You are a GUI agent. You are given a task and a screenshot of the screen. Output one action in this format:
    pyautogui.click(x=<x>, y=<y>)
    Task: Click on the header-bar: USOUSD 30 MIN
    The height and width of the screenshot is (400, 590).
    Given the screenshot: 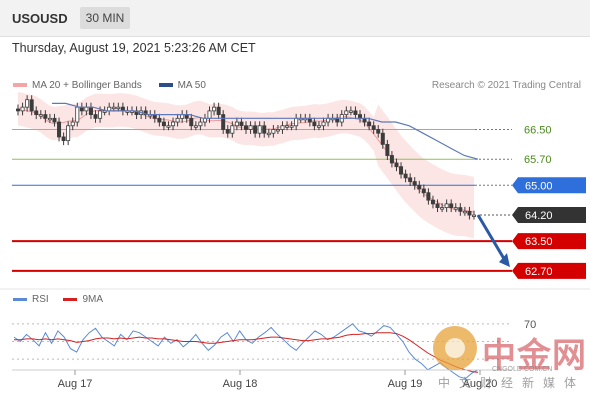 What is the action you would take?
    pyautogui.click(x=295, y=18)
    